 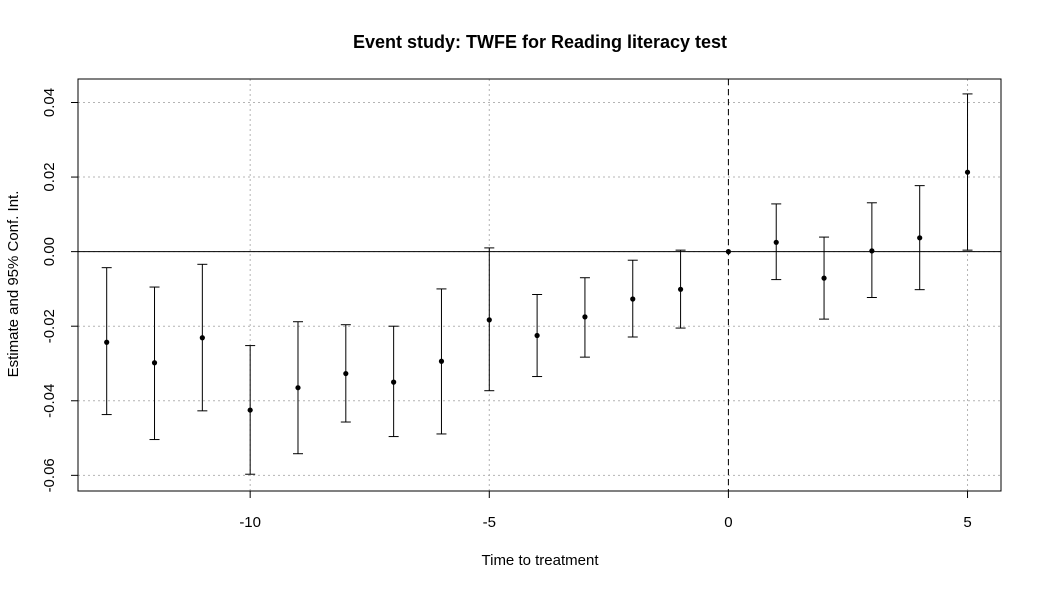 I want to click on x-tick-label: 0, so click(x=728, y=522).